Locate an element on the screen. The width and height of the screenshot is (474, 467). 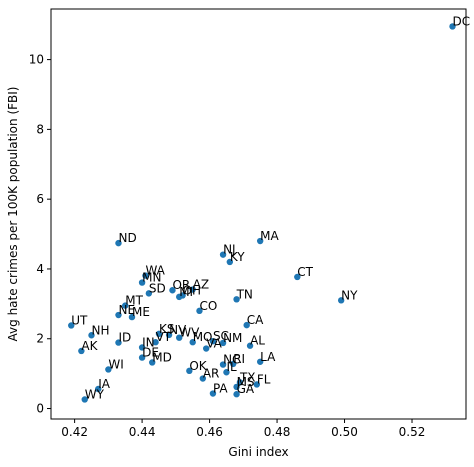
data-point-mn is located at coordinates (142, 282).